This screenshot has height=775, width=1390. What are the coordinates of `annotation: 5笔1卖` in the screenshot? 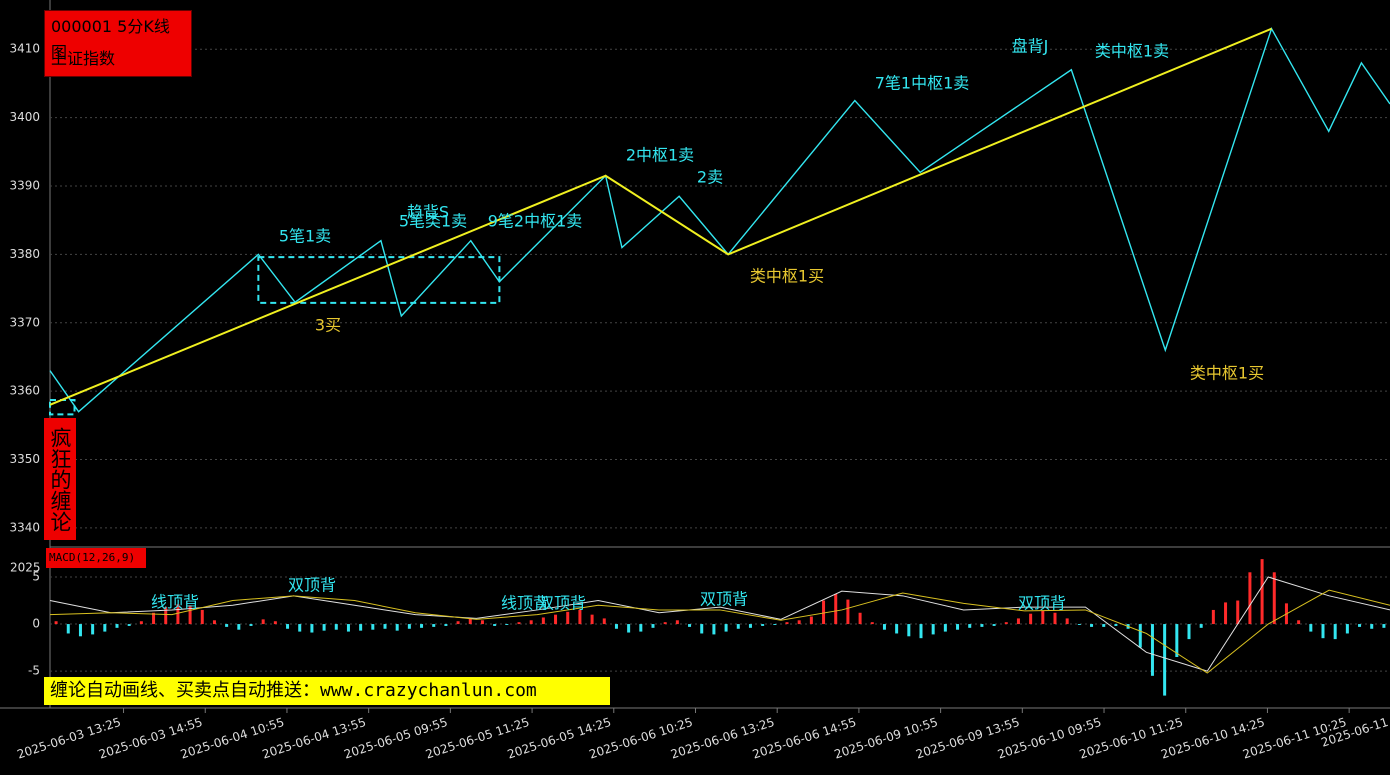 It's located at (305, 236).